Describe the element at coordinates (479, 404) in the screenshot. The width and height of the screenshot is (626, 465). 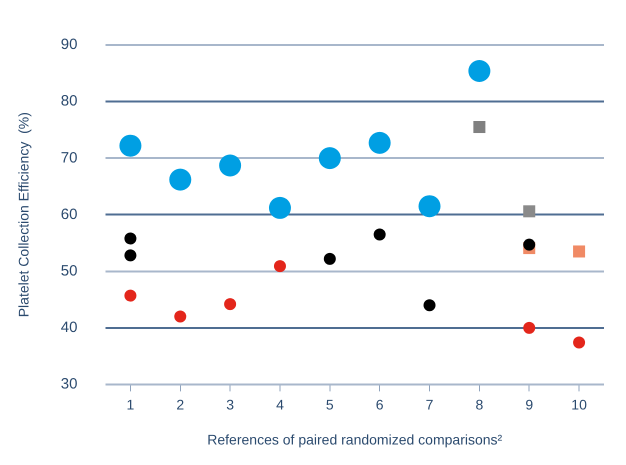
I see `x-tick-label: 8` at that location.